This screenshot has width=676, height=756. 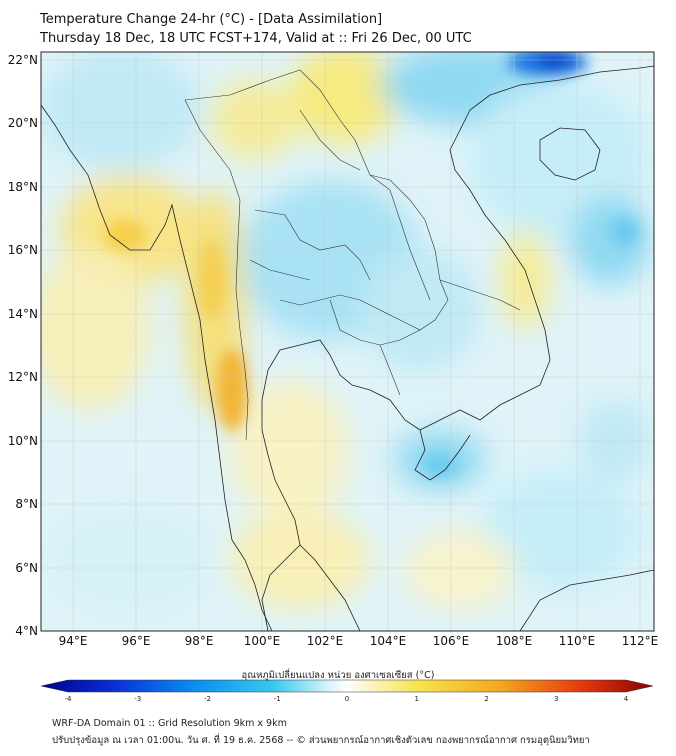 I want to click on colorbar-ticks: -4 -3 -2 -1 0 1 2 3 4, so click(x=347, y=699).